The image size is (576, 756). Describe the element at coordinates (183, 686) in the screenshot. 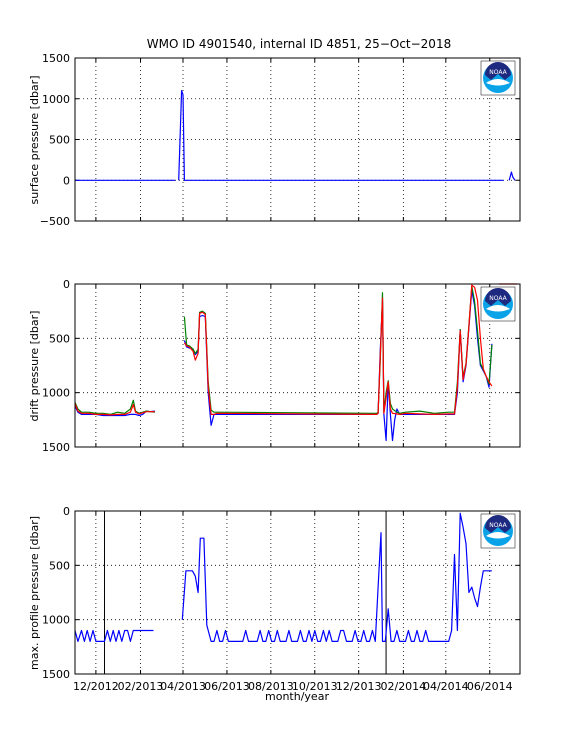

I see `x-tick-label: 04/2013` at that location.